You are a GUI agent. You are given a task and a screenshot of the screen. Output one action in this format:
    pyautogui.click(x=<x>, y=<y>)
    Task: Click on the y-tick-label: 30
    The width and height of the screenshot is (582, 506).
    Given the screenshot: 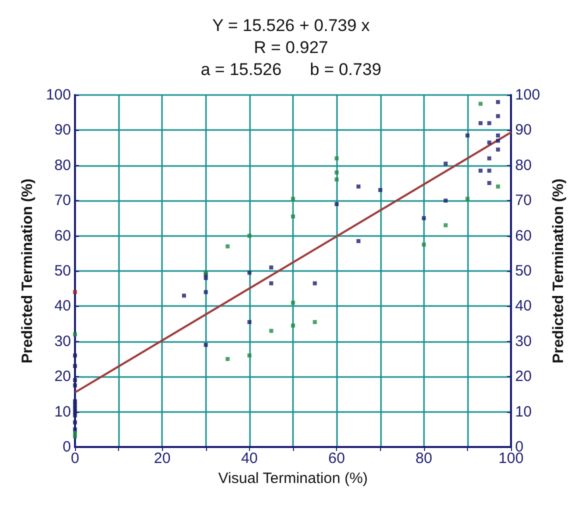 What is the action you would take?
    pyautogui.click(x=62, y=341)
    